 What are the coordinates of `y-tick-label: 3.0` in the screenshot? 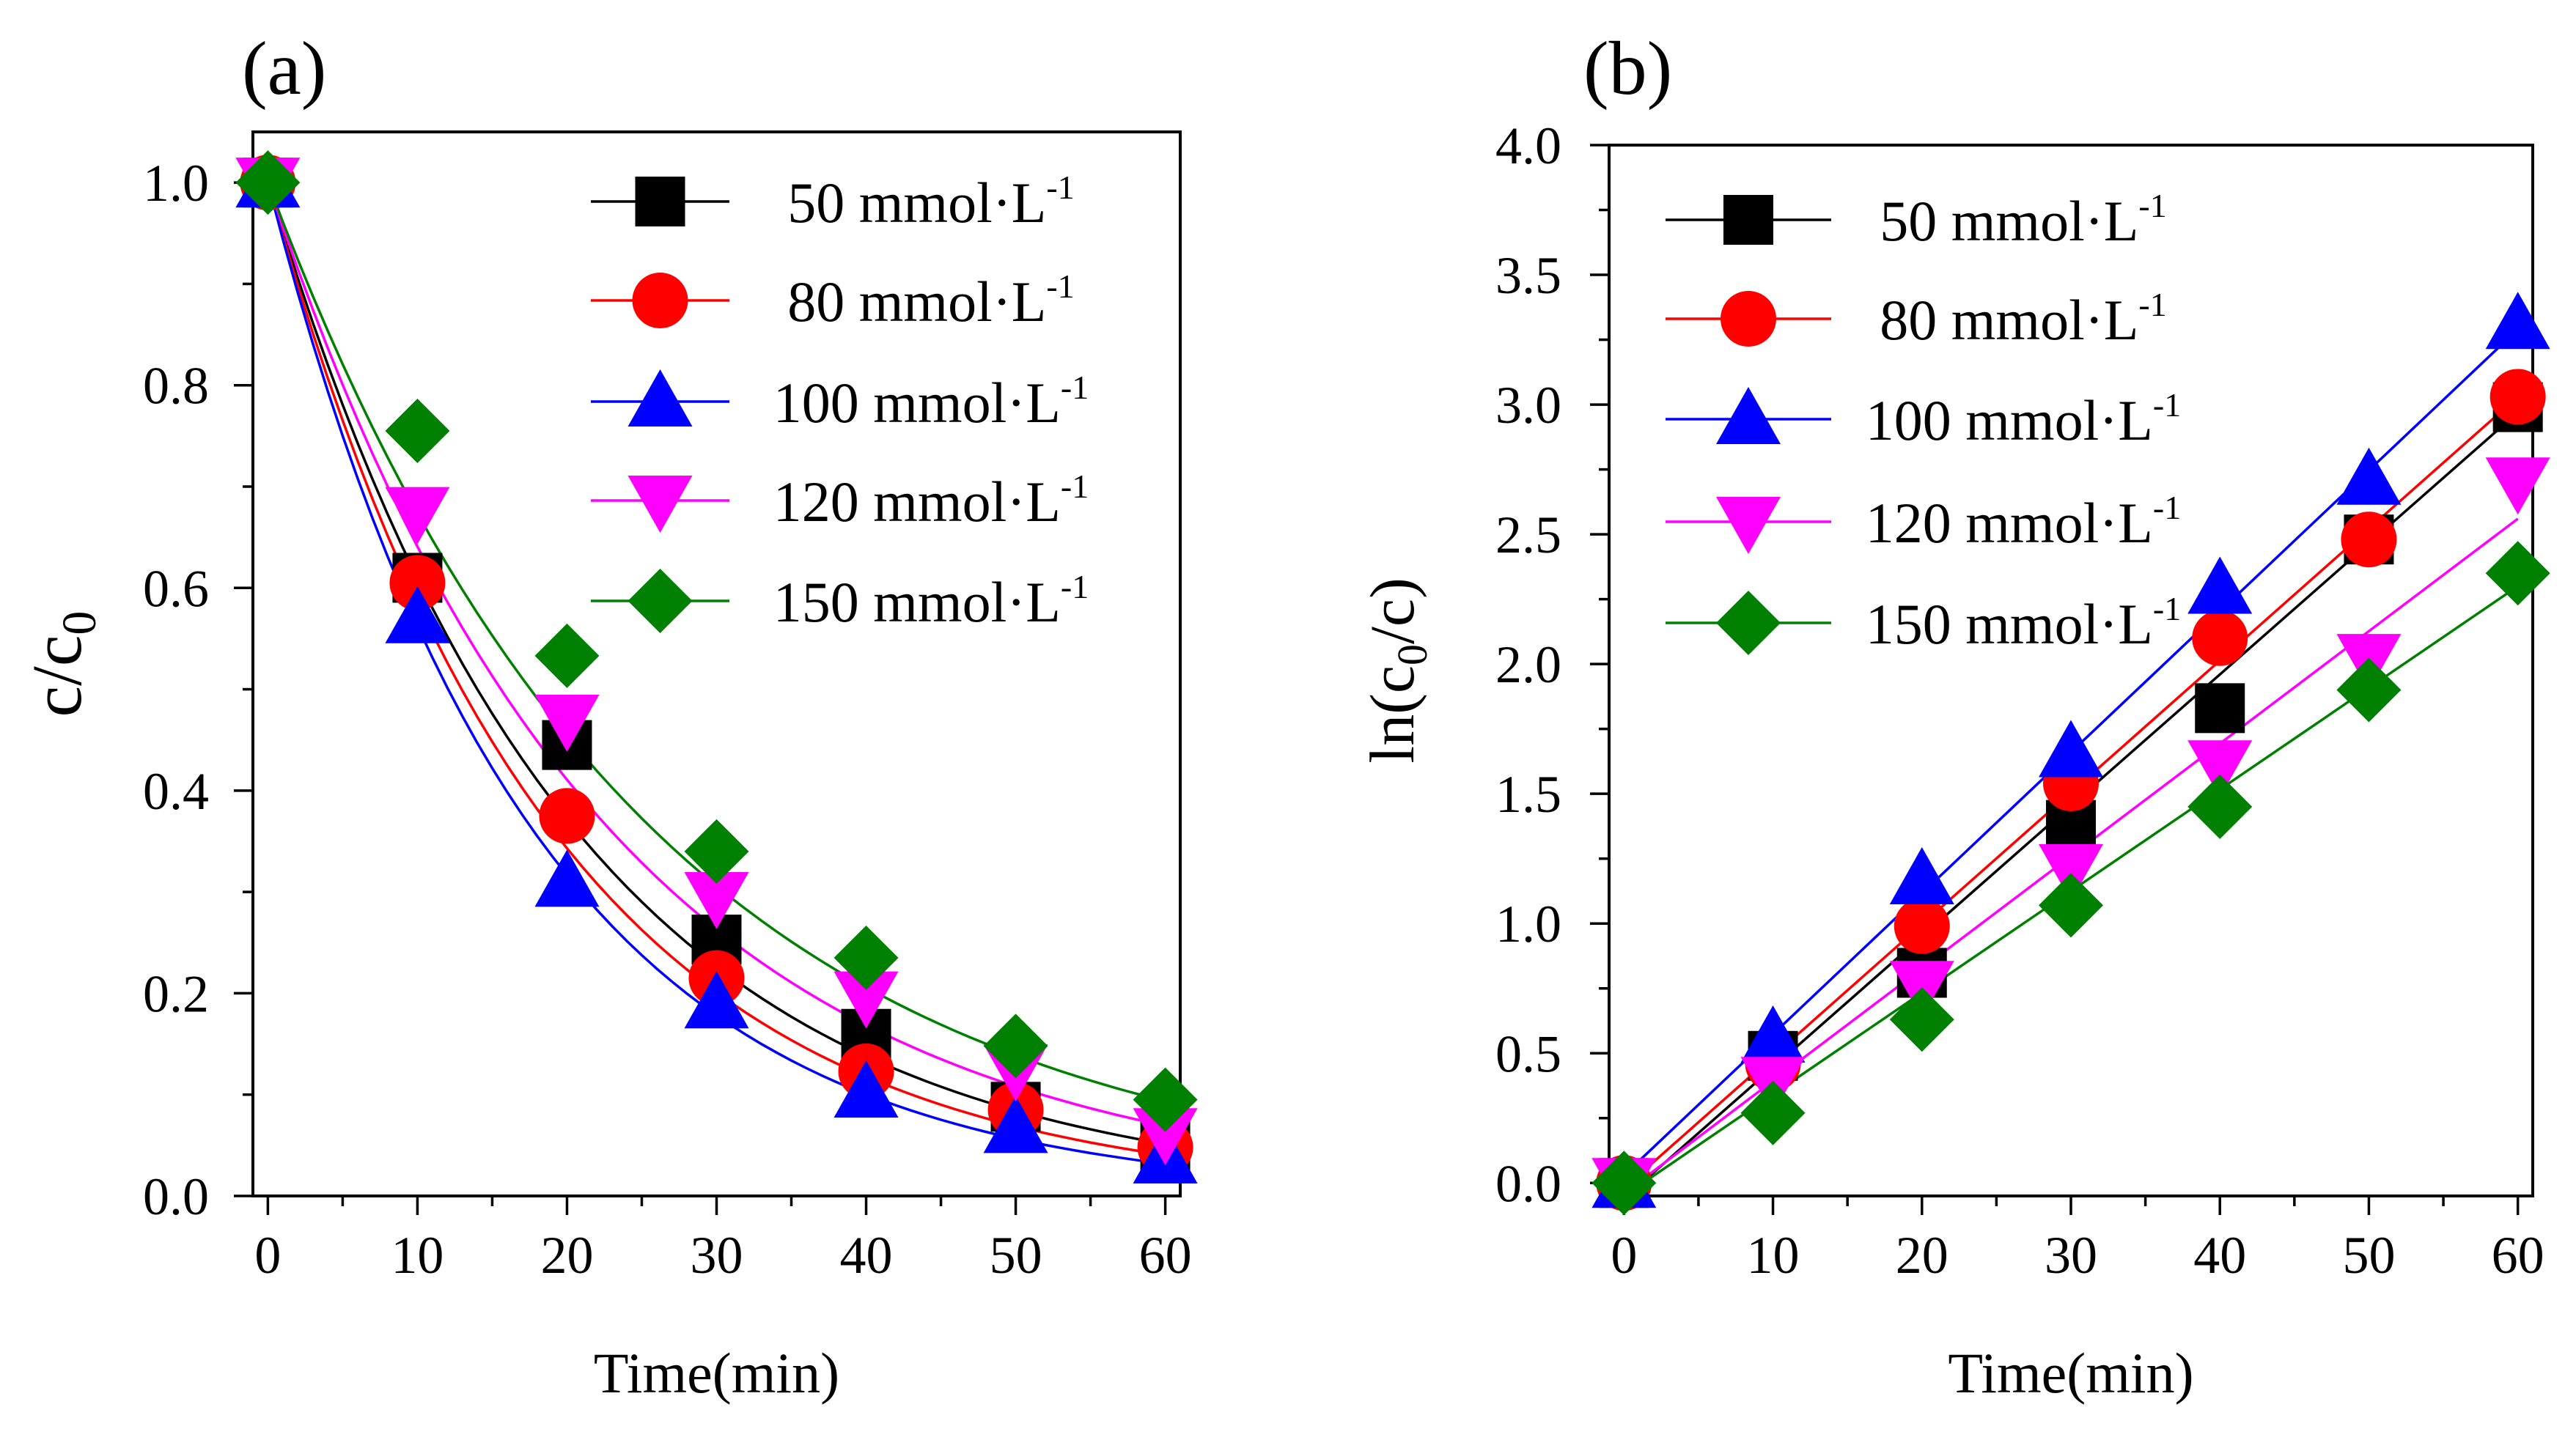 It's located at (1528, 406).